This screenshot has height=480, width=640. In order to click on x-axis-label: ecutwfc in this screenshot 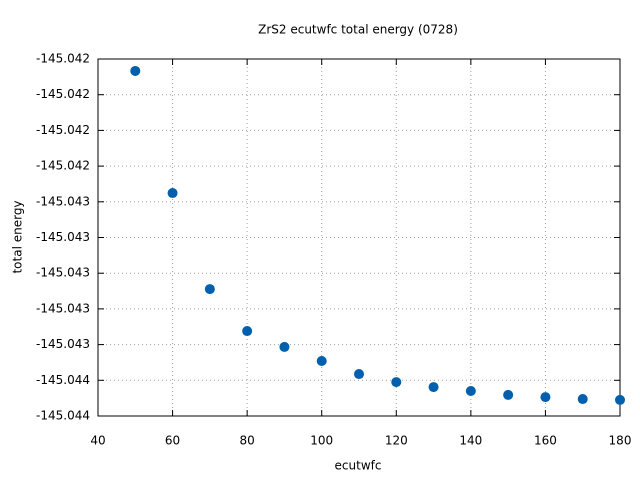, I will do `click(358, 466)`.